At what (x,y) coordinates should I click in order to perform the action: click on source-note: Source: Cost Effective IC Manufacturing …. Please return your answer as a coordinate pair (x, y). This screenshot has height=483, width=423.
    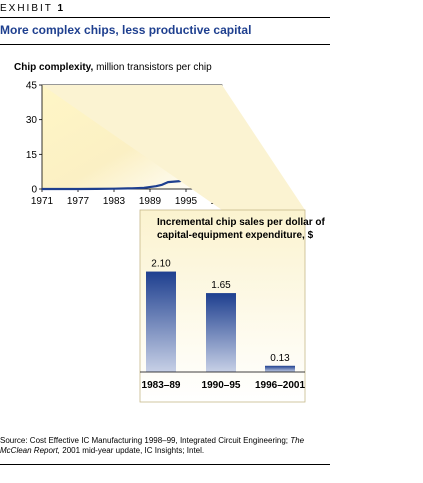
    Looking at the image, I should click on (152, 445).